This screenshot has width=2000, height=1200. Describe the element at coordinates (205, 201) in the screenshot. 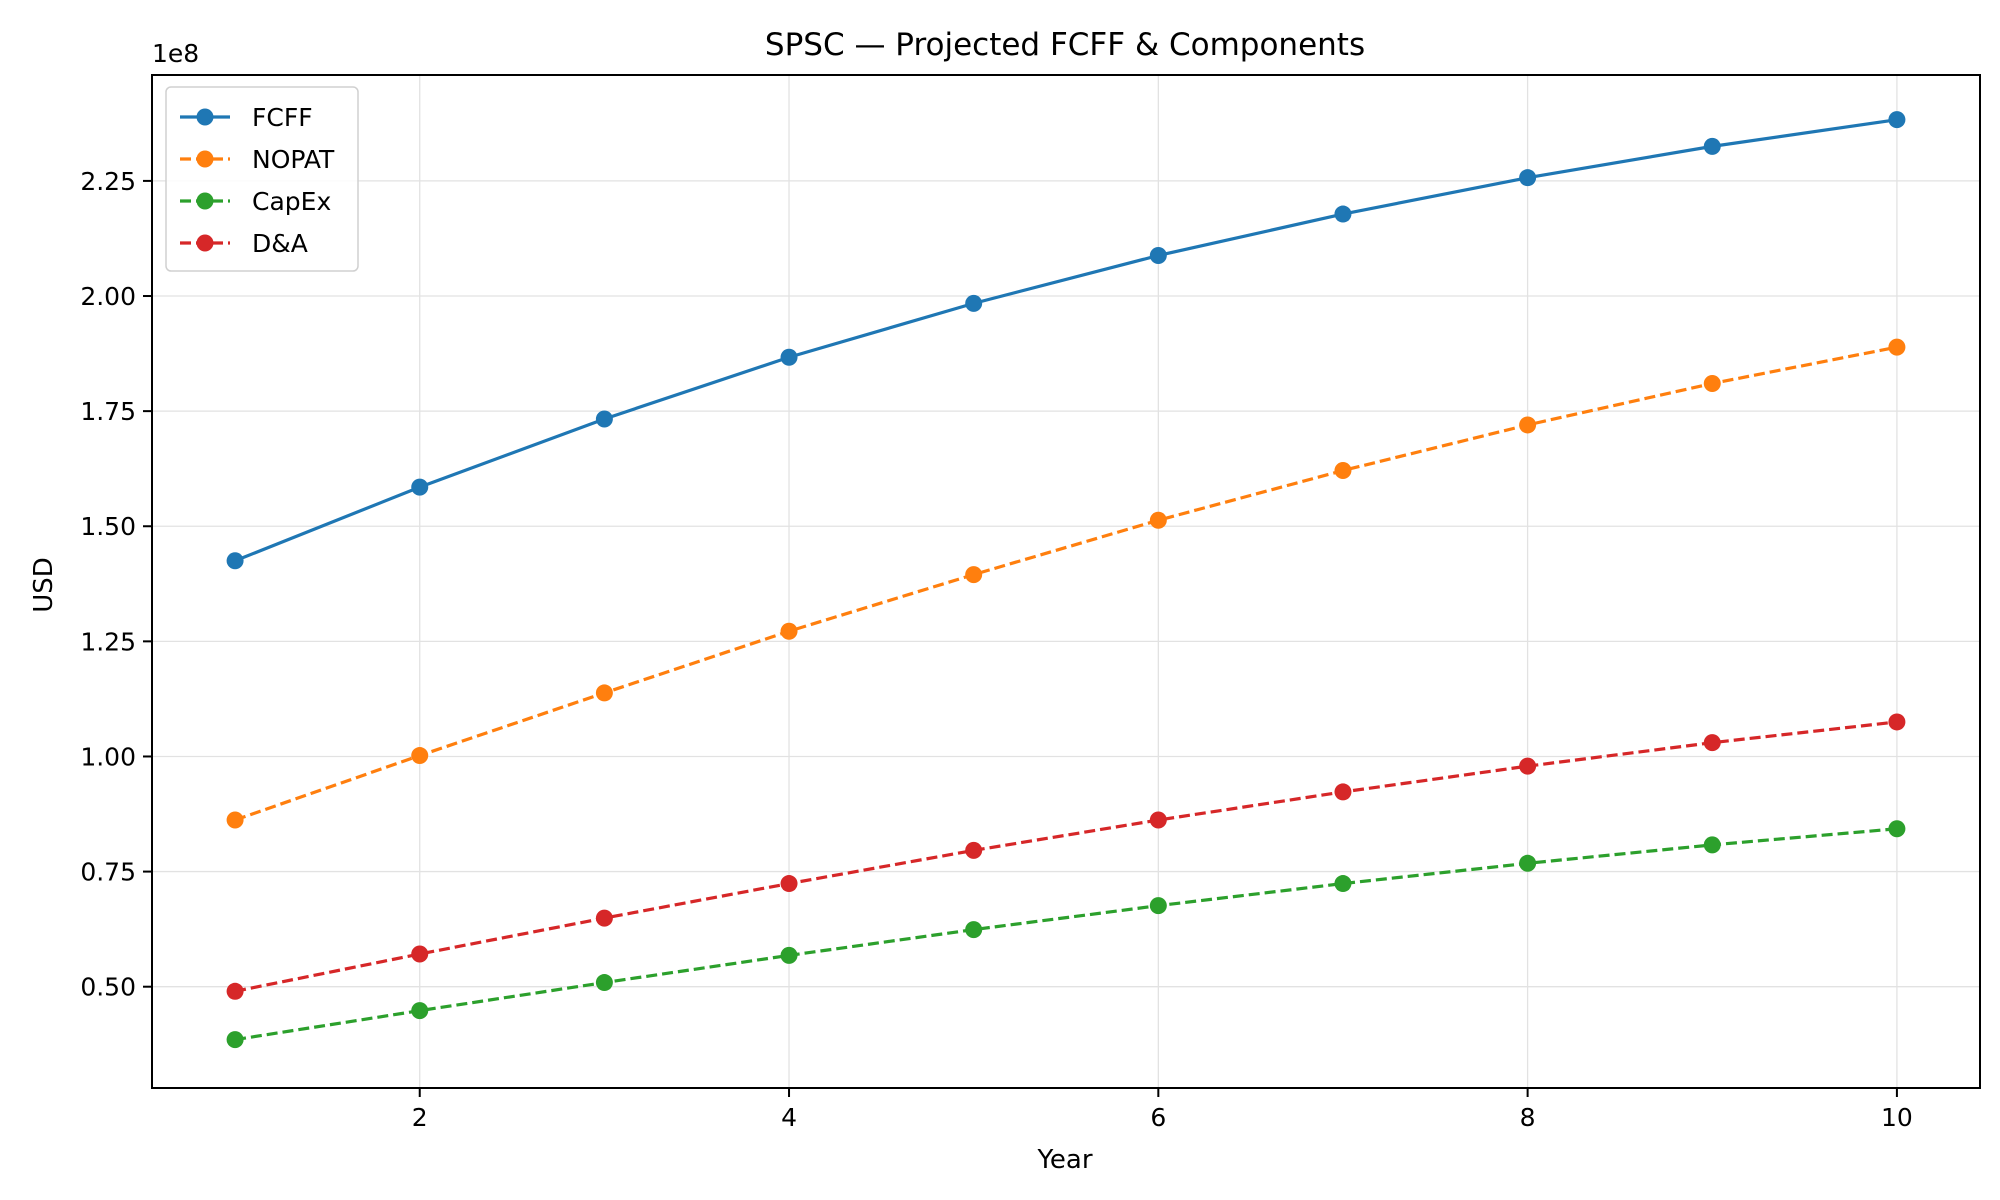

I see `legend-marker-capex` at that location.